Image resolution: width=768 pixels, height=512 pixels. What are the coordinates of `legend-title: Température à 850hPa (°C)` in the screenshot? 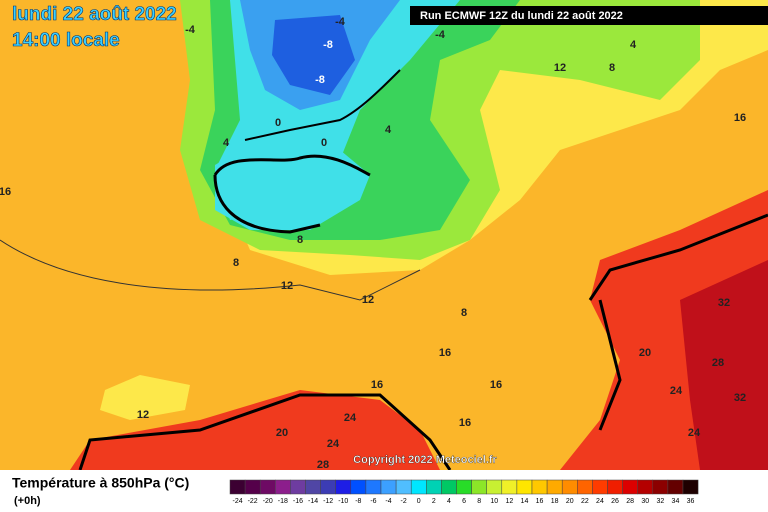 It's located at (100, 483).